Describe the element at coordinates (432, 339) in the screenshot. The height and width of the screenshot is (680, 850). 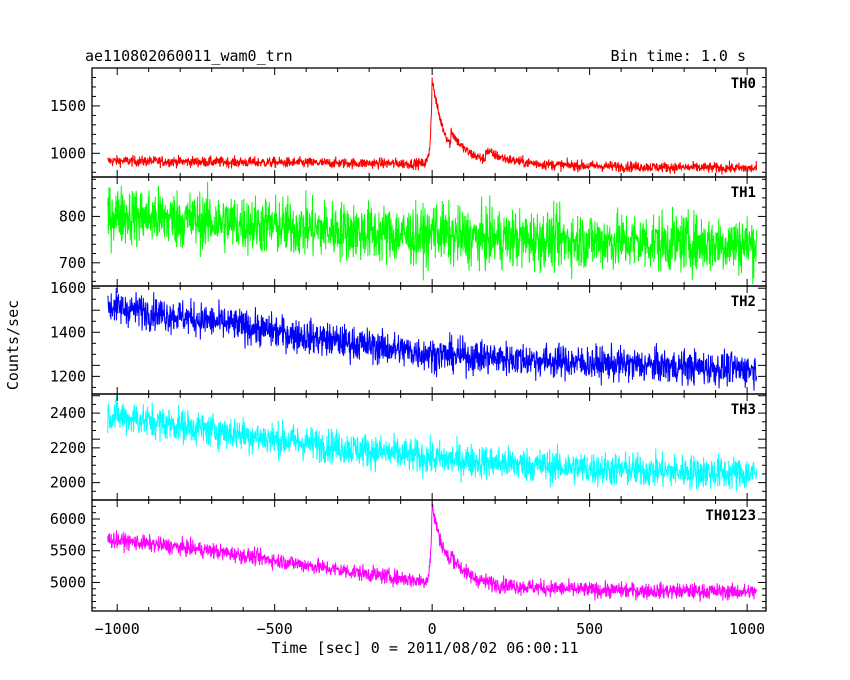
I see `series-th2` at that location.